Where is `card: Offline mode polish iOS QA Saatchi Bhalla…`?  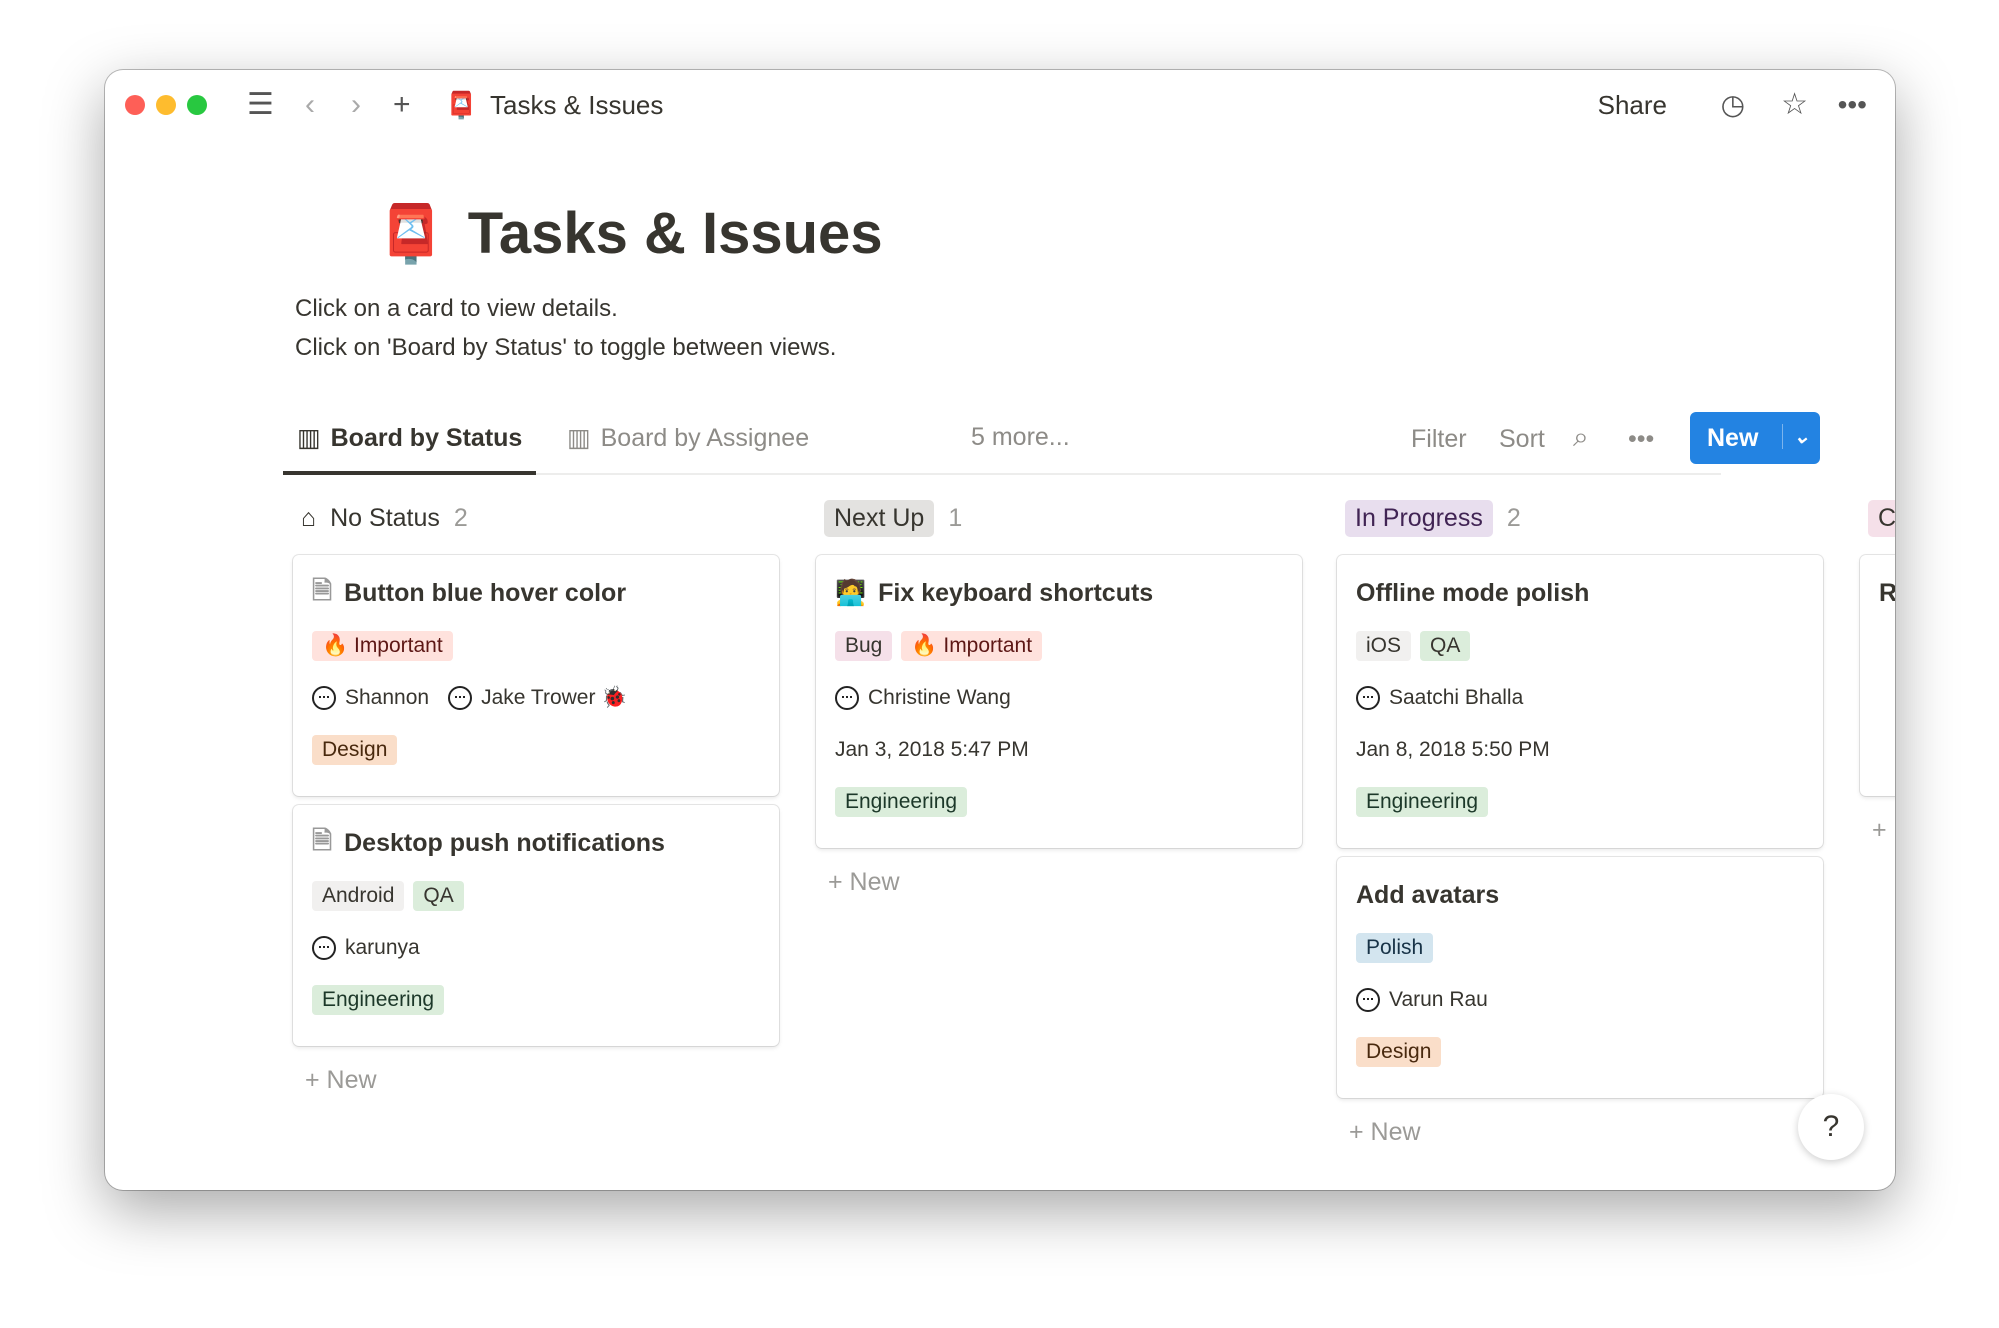 card: Offline mode polish iOS QA Saatchi Bhalla… is located at coordinates (1580, 701).